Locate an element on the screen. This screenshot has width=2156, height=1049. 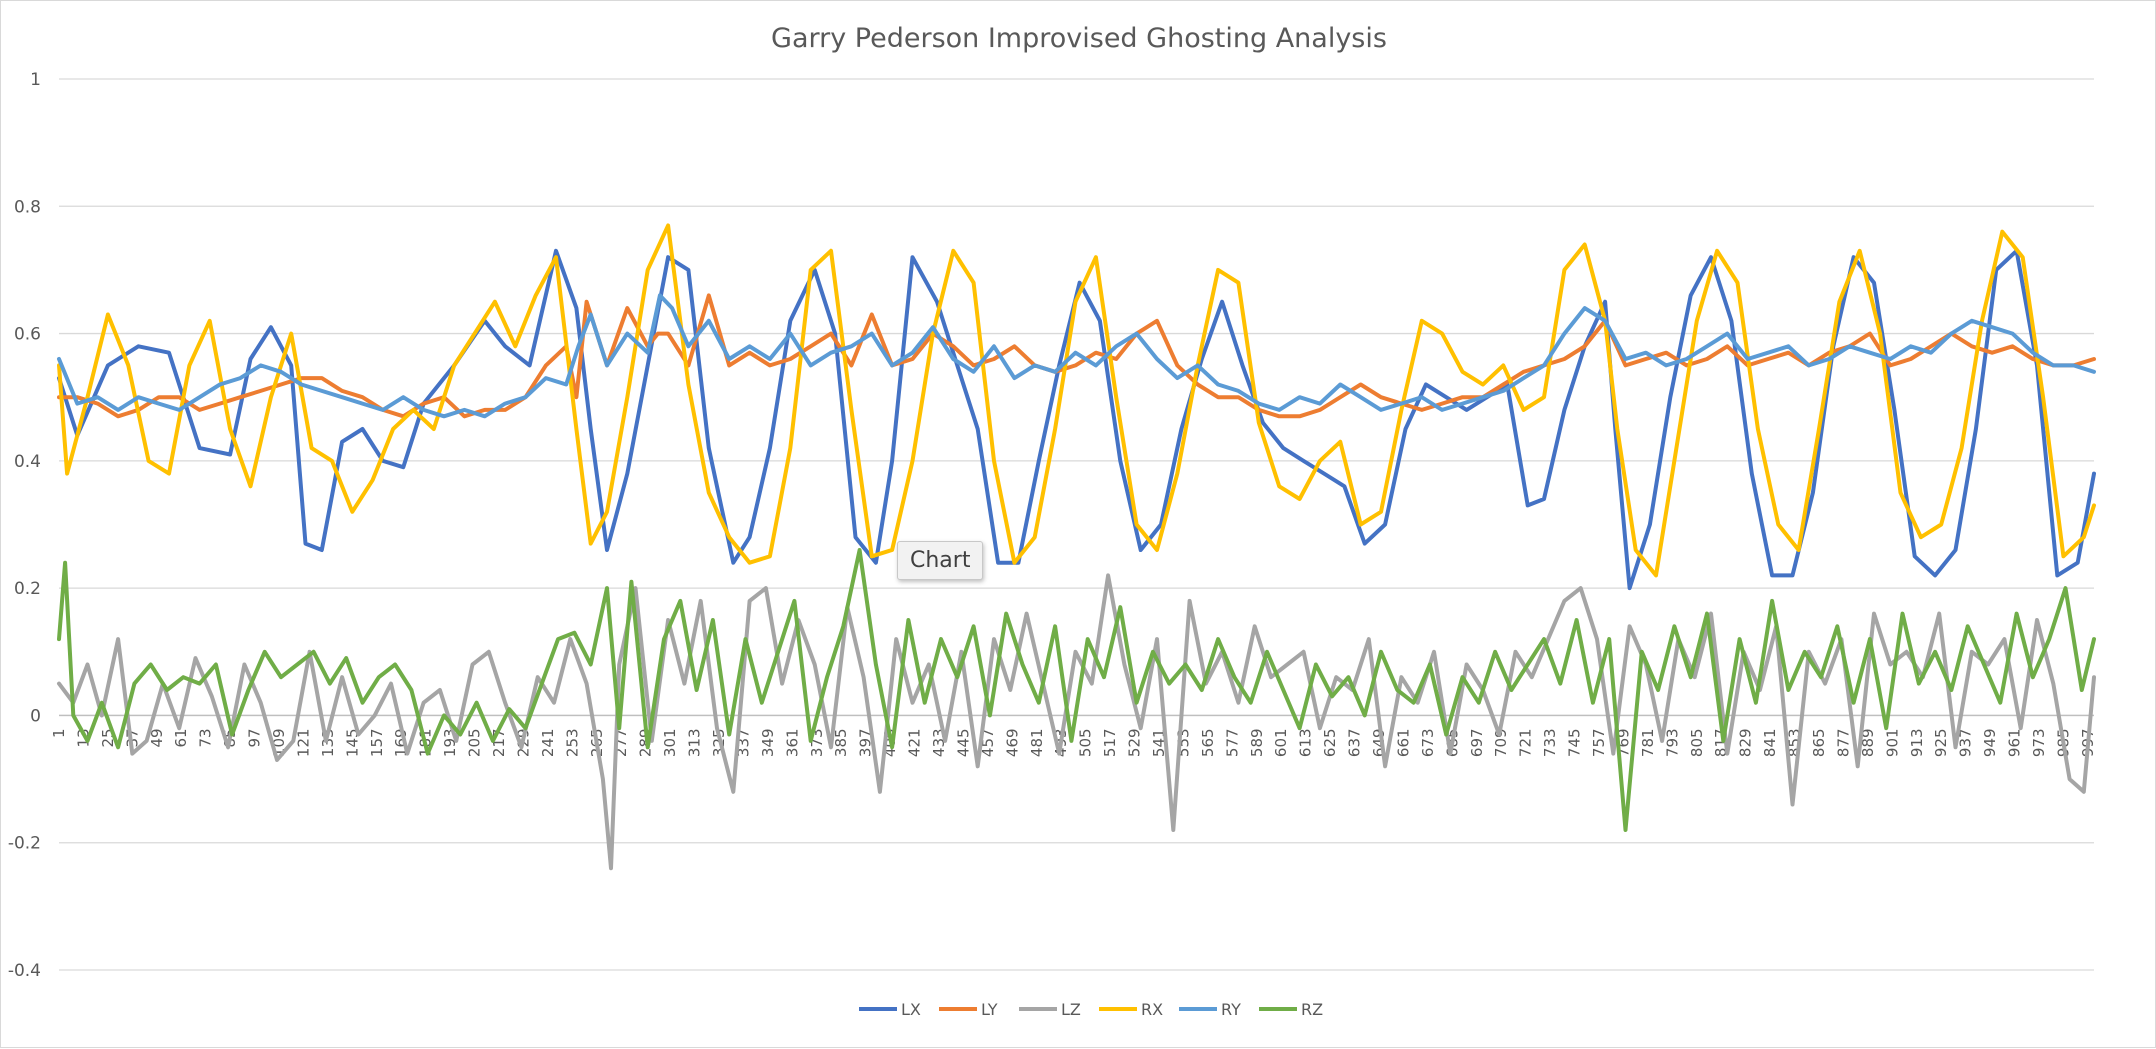
series-line-ry is located at coordinates (1076, 356).